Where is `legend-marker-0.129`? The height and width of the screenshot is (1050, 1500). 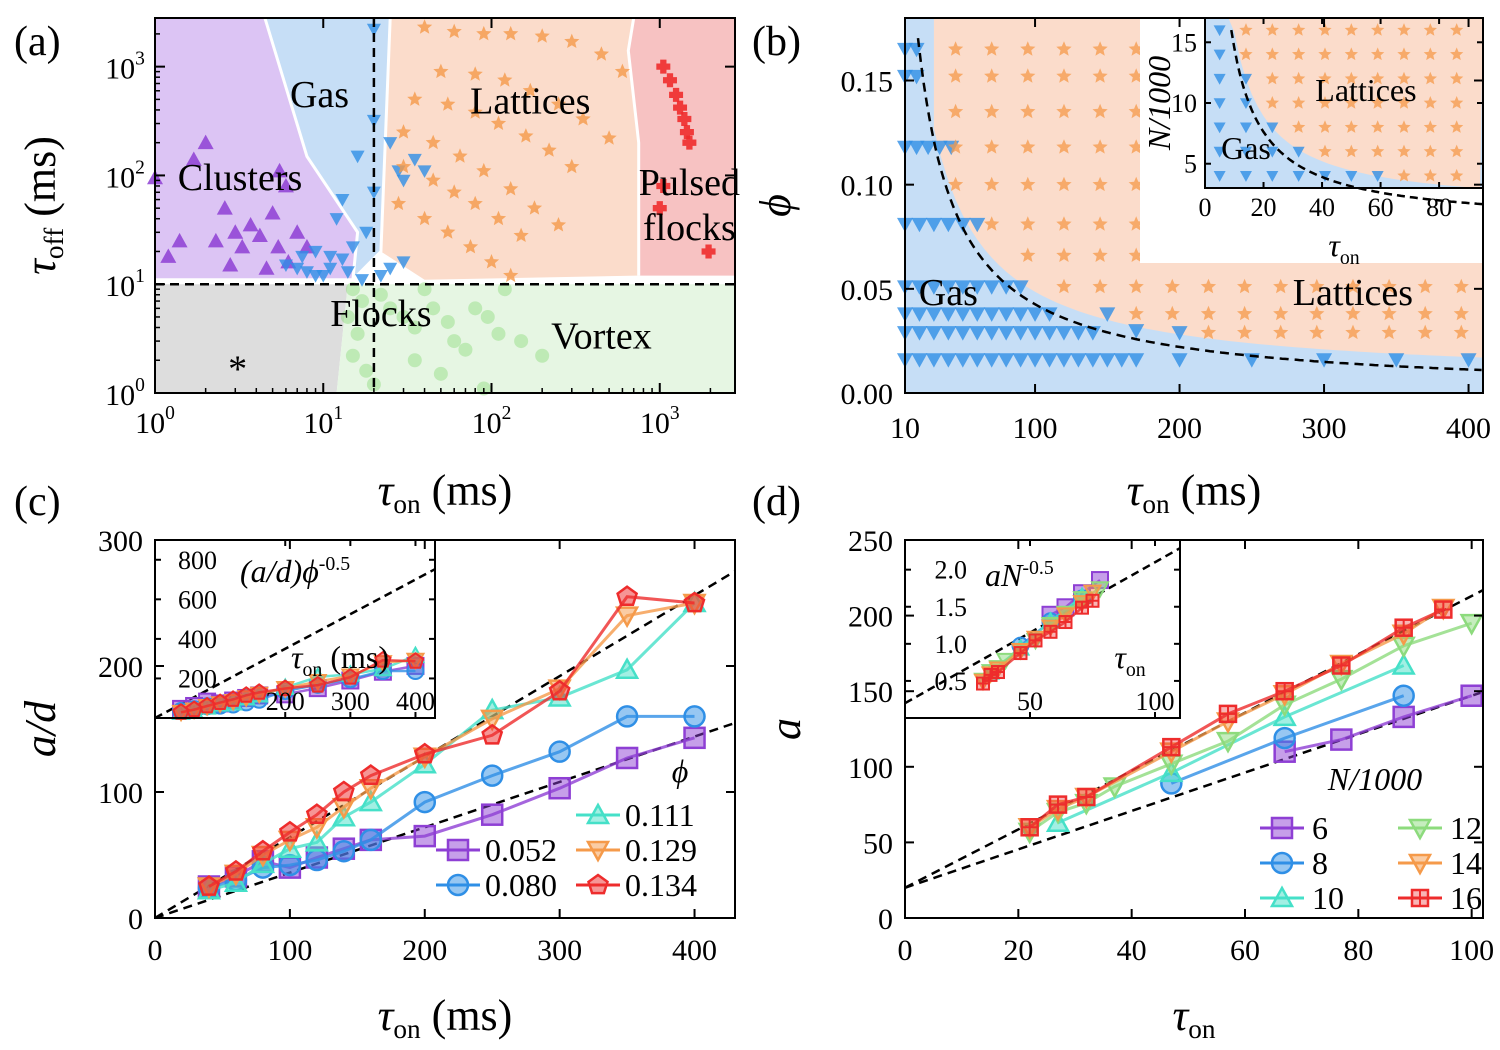
legend-marker-0.129 is located at coordinates (598, 851).